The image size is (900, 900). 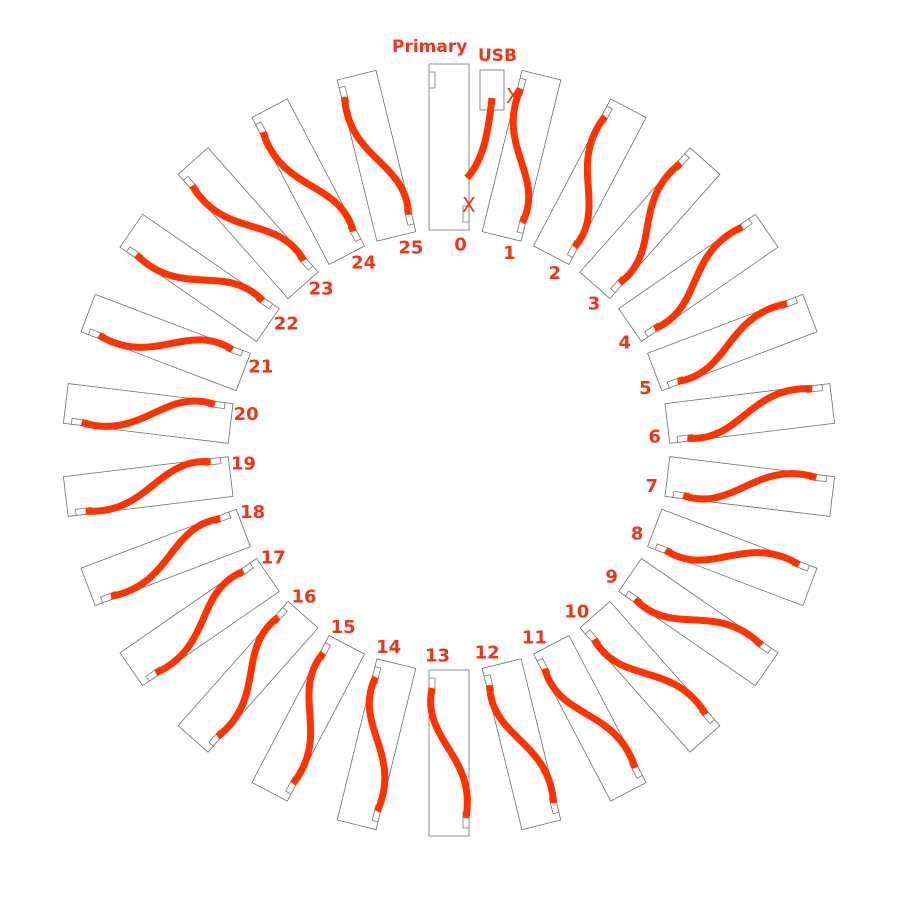 I want to click on position-label-14: 14, so click(x=388, y=647).